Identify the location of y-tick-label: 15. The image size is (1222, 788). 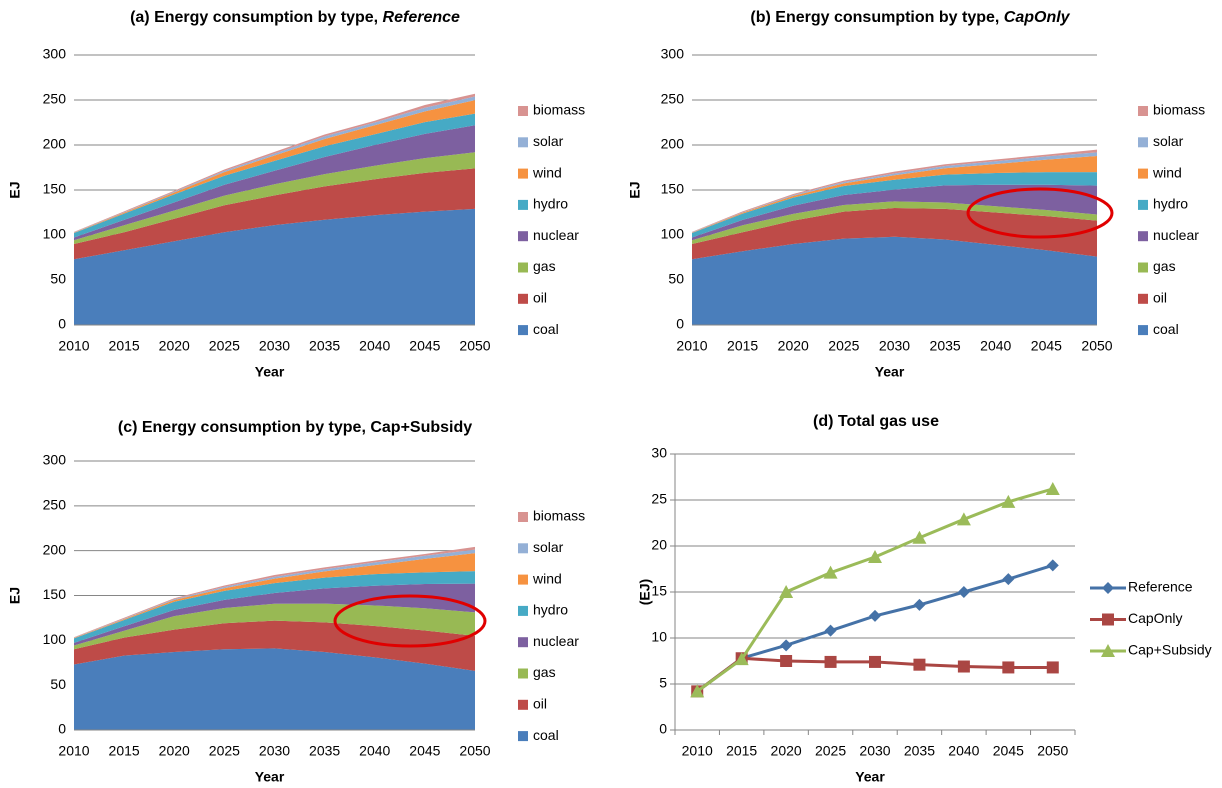
(659, 591).